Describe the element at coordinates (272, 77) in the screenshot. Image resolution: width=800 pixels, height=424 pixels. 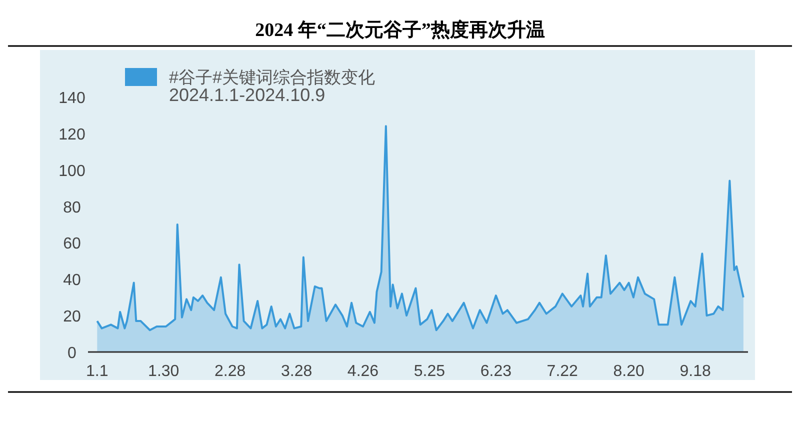
I see `legend-label: #谷子#关键词综合指数变化` at that location.